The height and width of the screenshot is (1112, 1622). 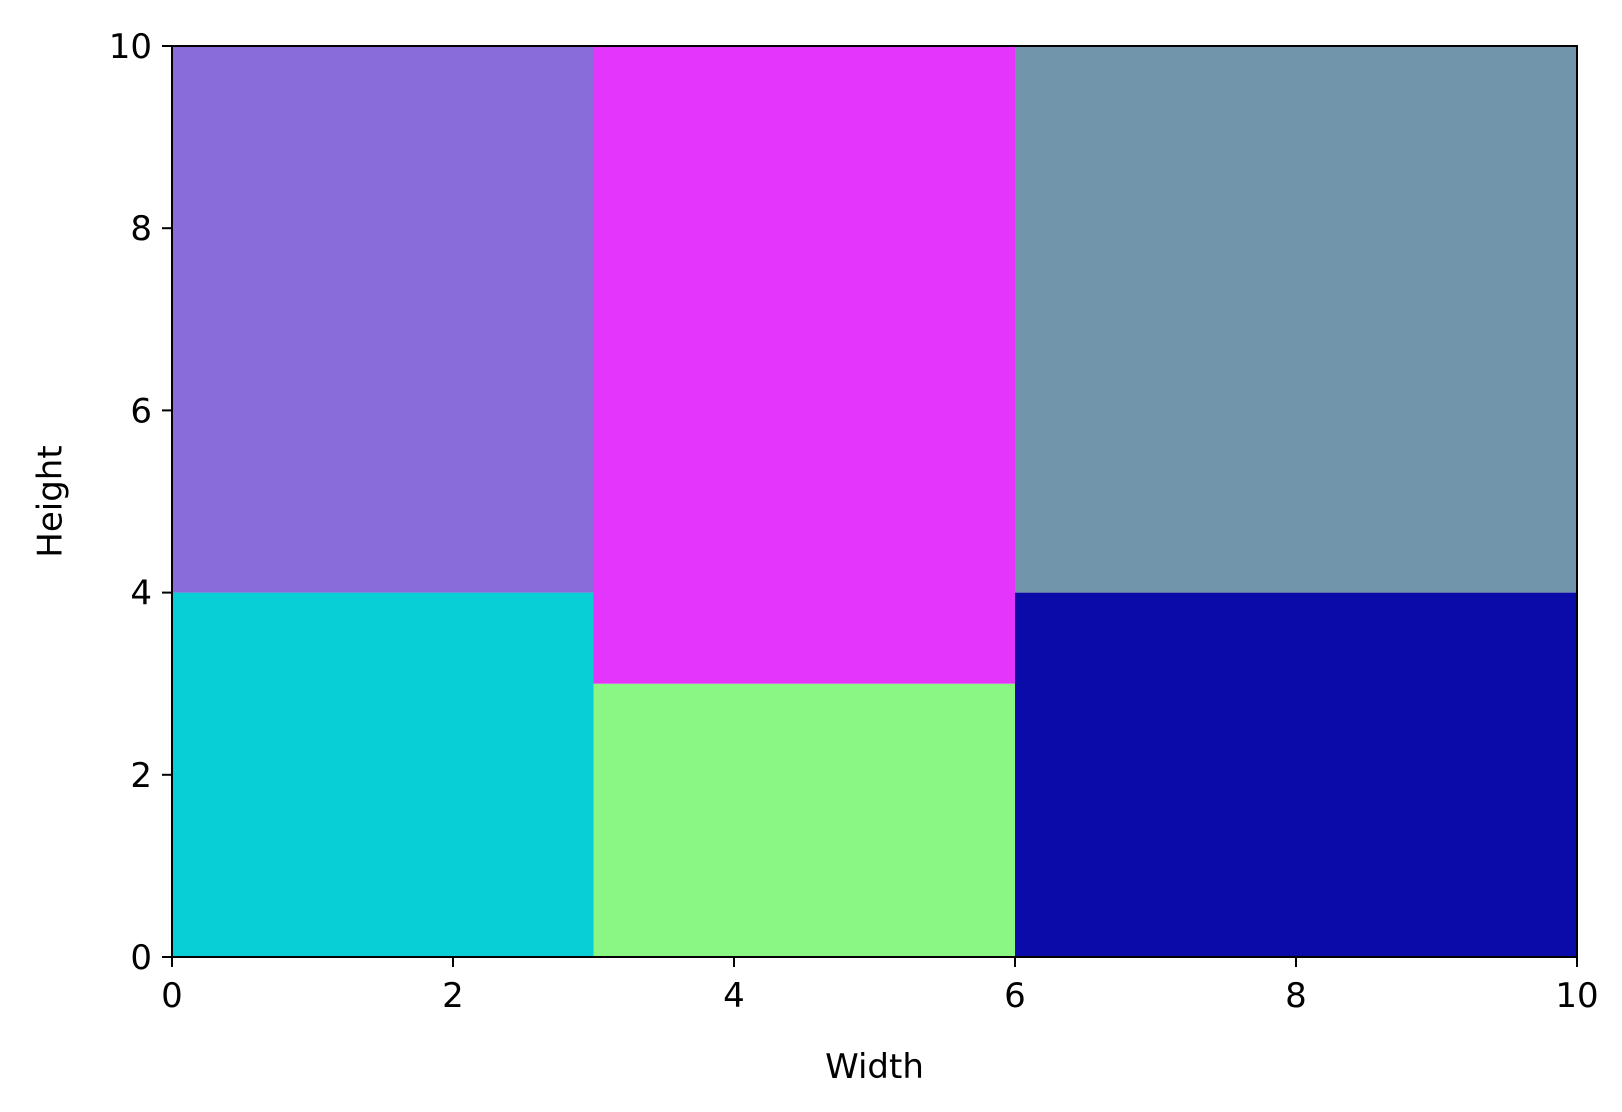 I want to click on x-tick-label: 2, so click(x=453, y=996).